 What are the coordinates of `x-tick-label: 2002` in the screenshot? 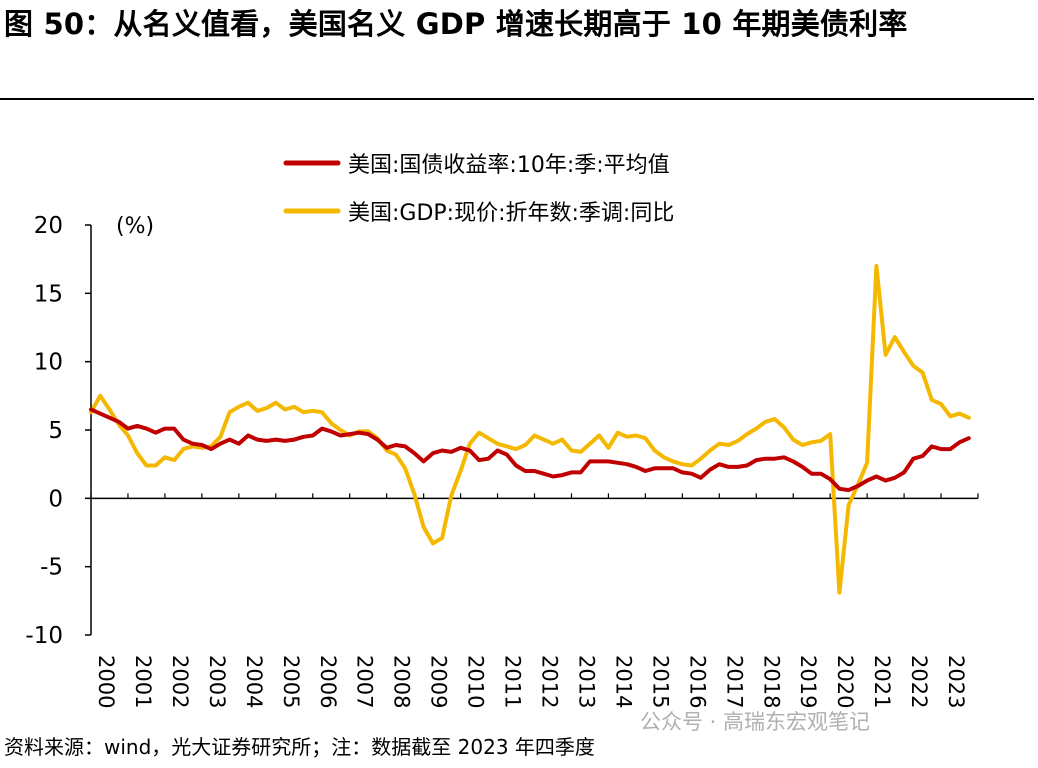 It's located at (180, 681).